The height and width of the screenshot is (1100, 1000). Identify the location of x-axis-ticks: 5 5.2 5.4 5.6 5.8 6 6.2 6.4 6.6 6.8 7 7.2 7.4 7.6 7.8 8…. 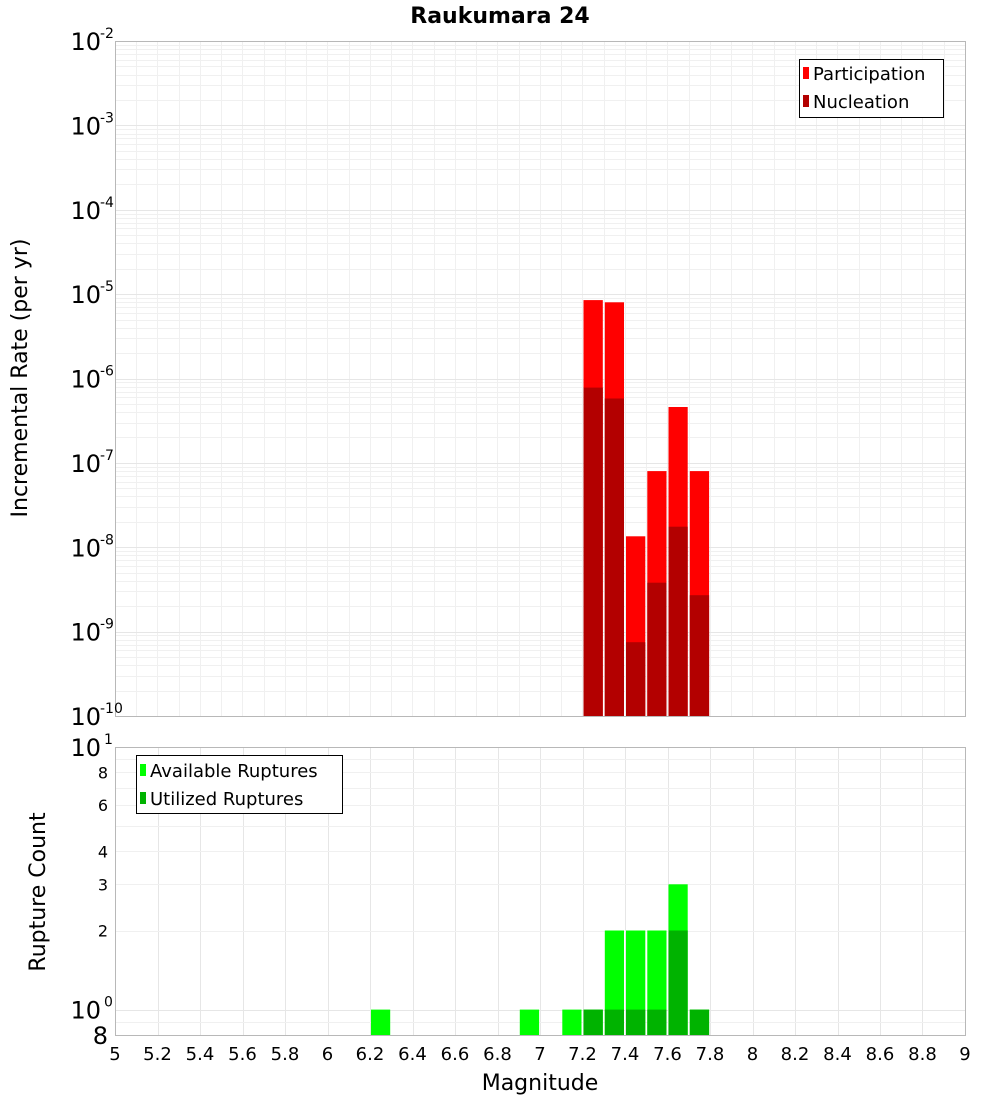
(539, 1054).